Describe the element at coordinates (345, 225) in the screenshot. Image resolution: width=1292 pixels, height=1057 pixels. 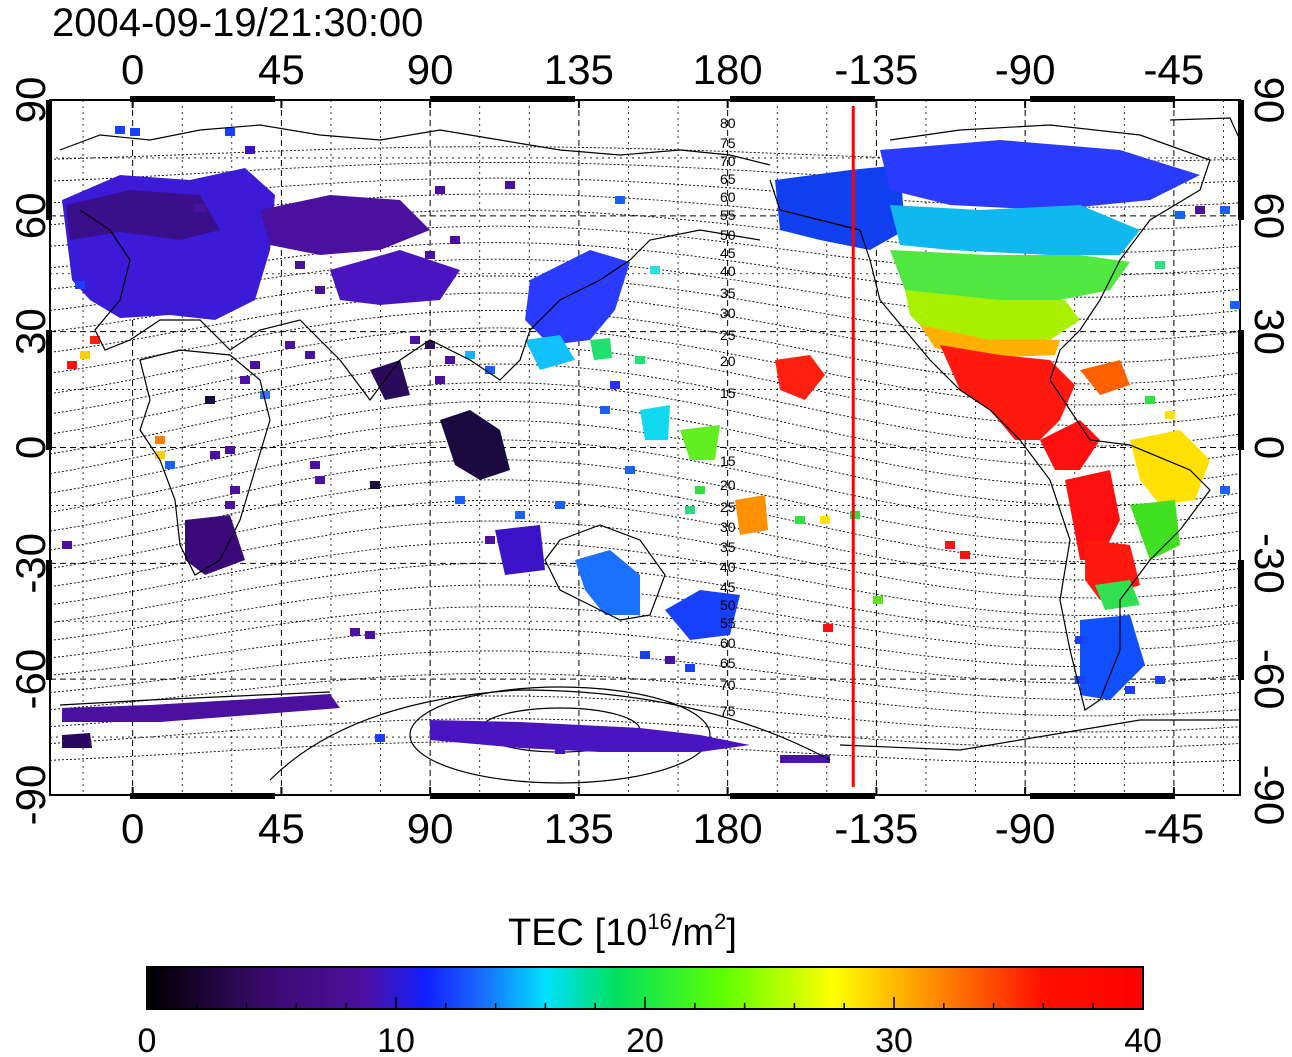
I see `tec-region-siberia` at that location.